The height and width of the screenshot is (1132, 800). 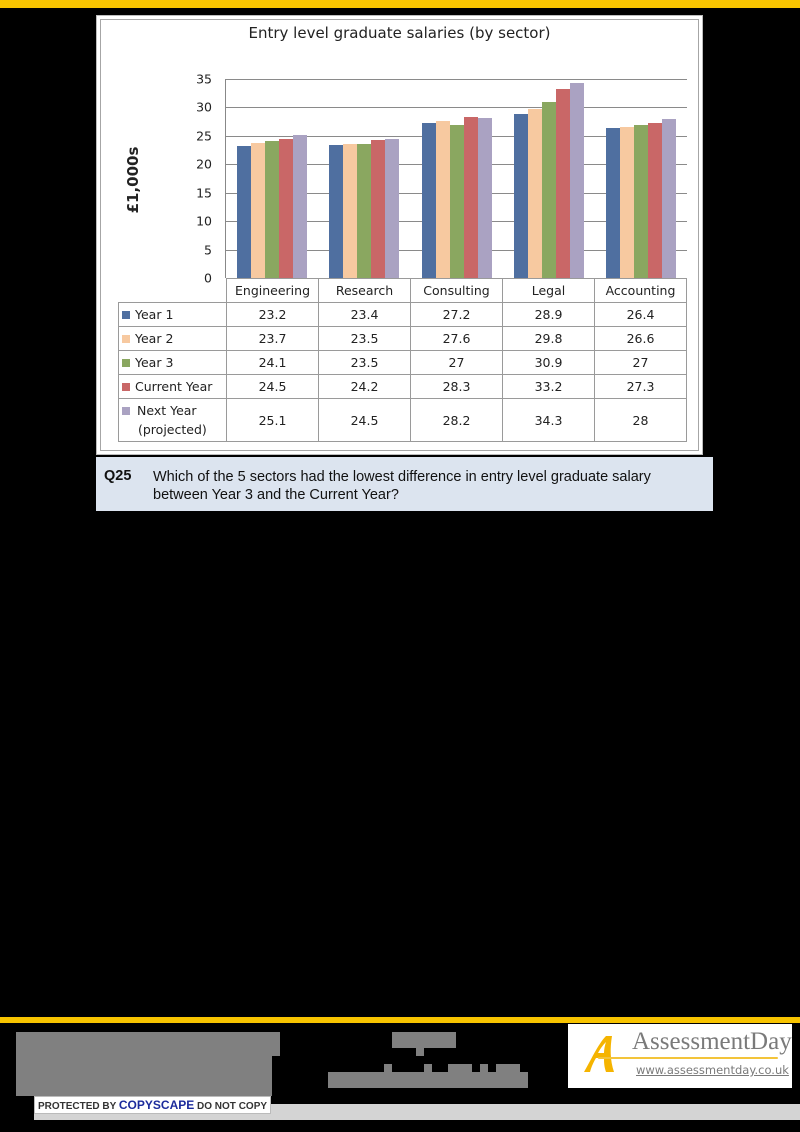 I want to click on question-number: Q25, so click(x=118, y=476).